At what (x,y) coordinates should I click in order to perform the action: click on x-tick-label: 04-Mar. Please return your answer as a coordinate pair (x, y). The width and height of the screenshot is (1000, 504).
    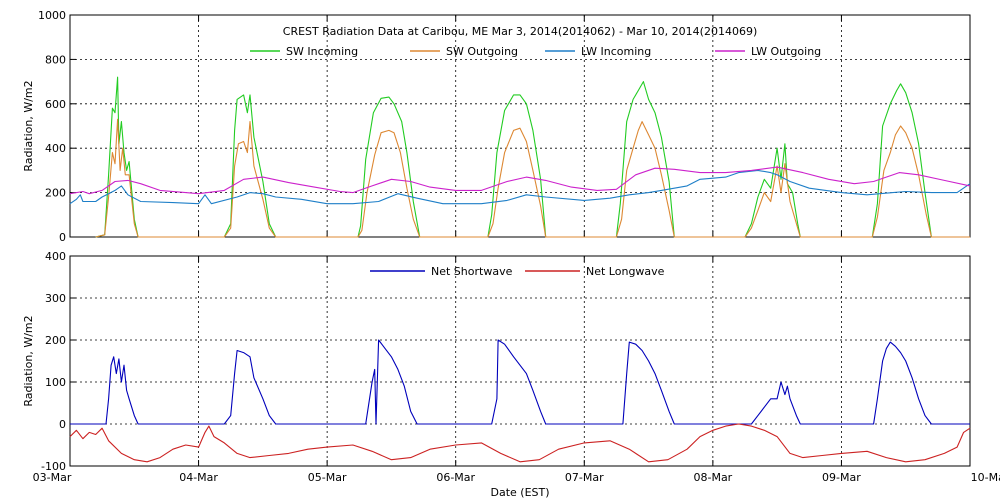
    Looking at the image, I should click on (198, 477).